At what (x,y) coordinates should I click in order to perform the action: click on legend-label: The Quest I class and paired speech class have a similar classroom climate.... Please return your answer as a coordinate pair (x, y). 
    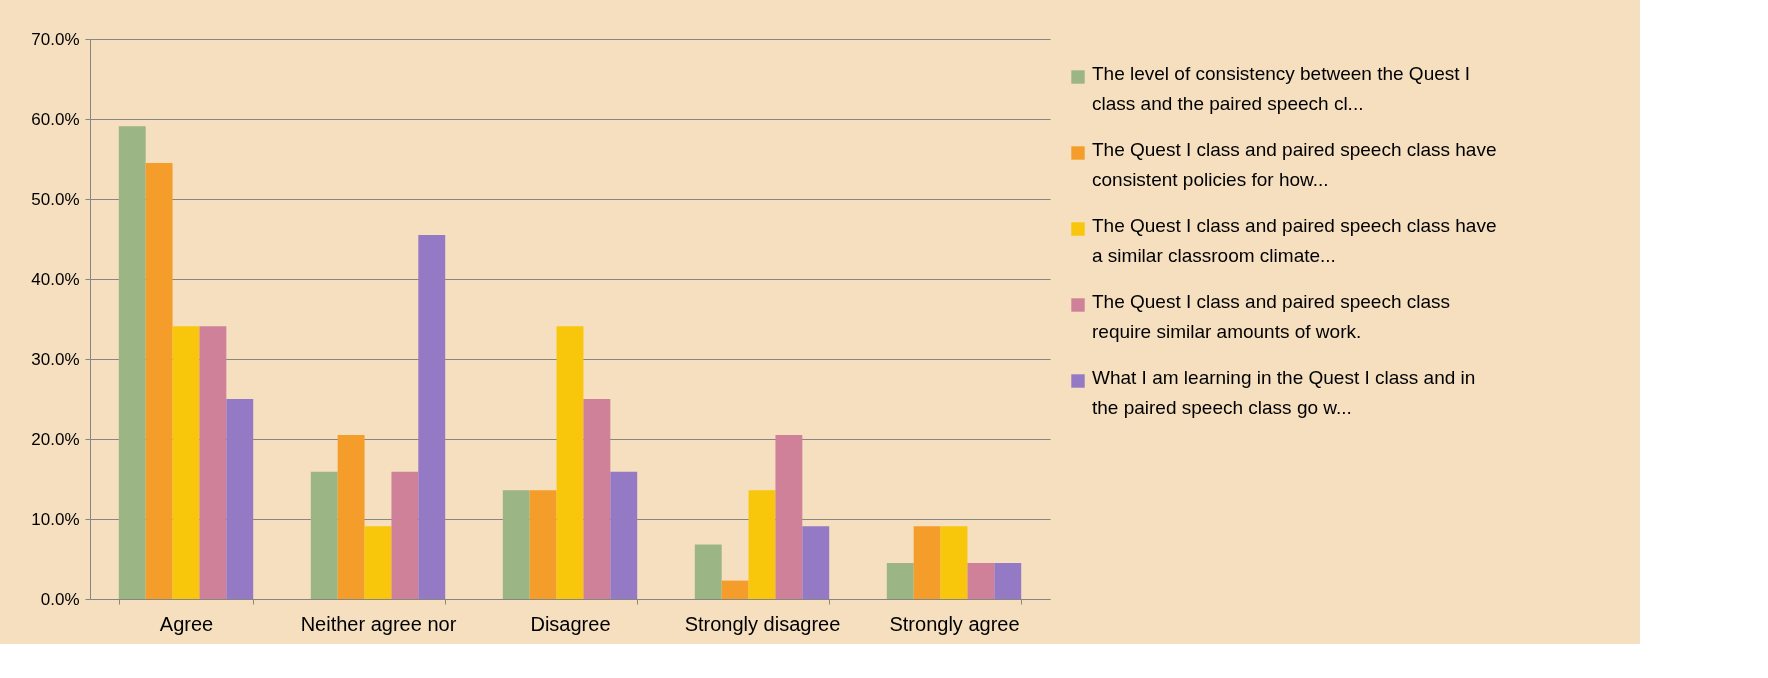
    Looking at the image, I should click on (1294, 240).